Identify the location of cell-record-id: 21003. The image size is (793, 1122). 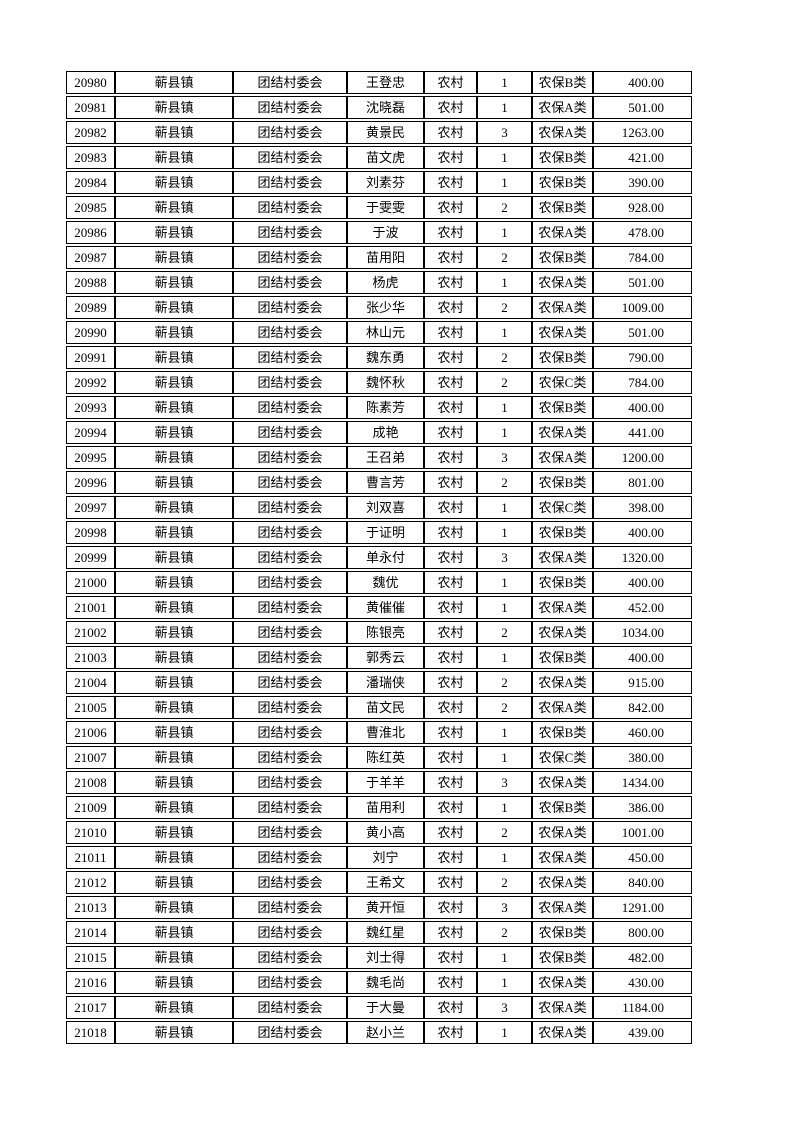
(90, 657).